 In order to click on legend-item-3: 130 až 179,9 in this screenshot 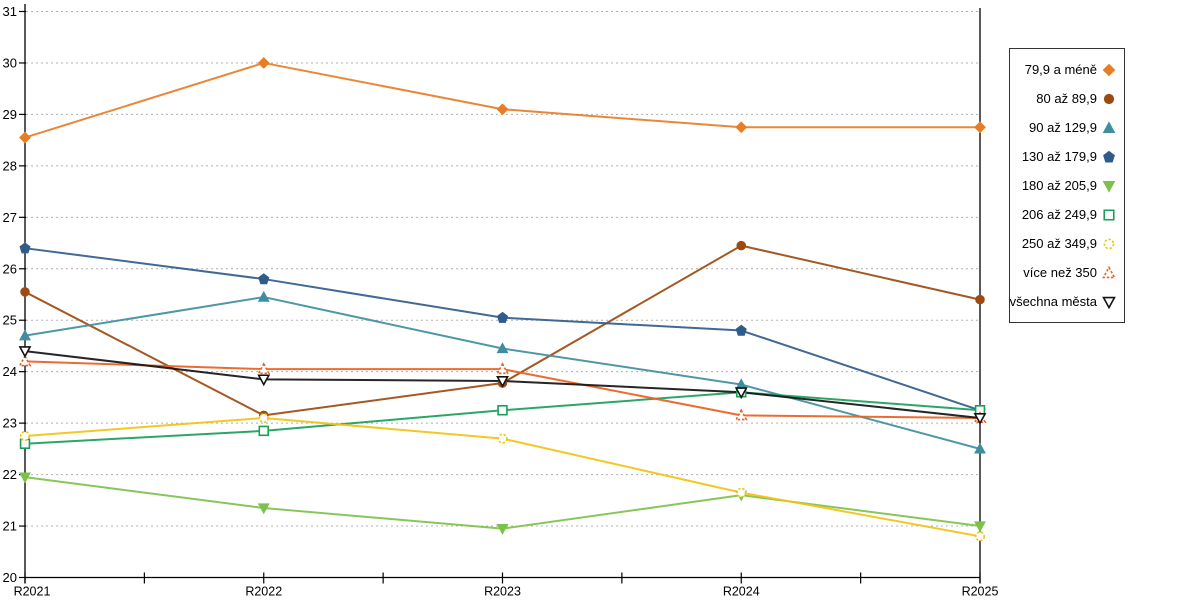, I will do `click(1065, 156)`.